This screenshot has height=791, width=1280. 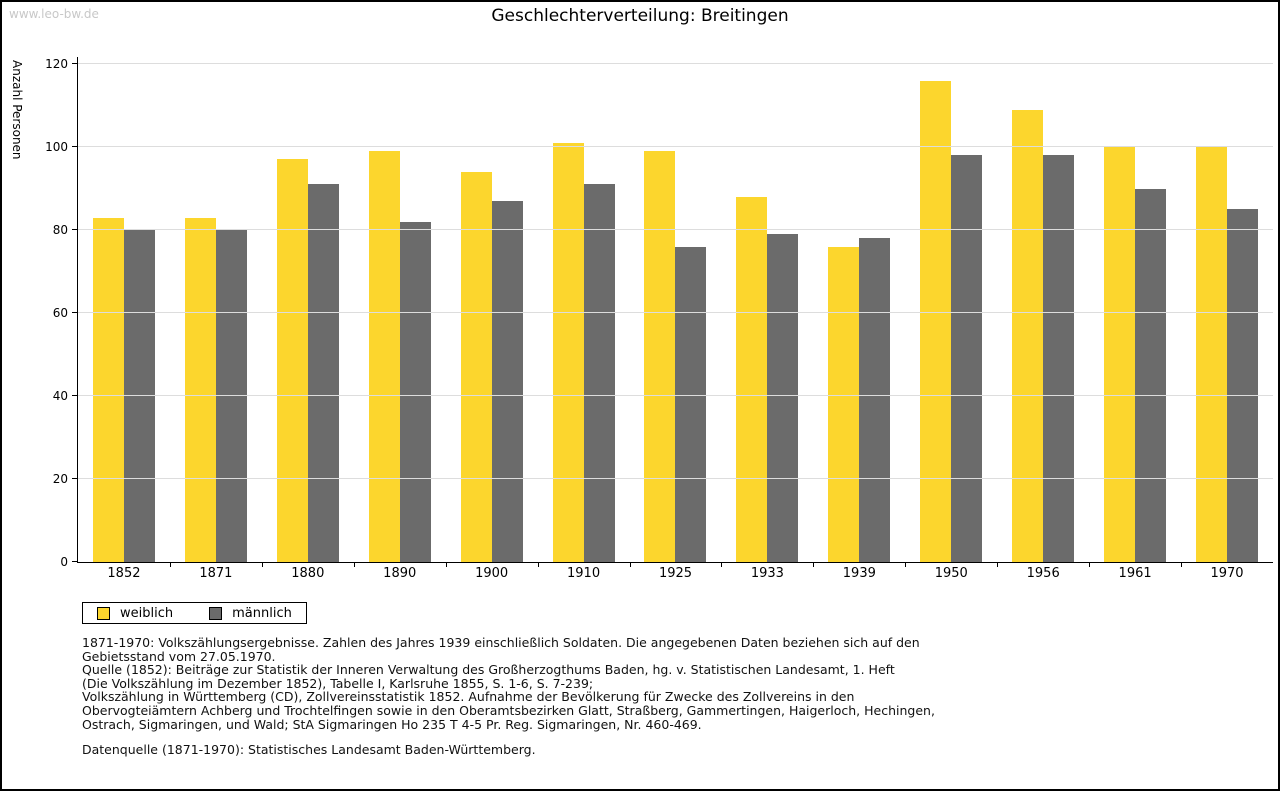 What do you see at coordinates (194, 613) in the screenshot?
I see `legend: weiblich männlich` at bounding box center [194, 613].